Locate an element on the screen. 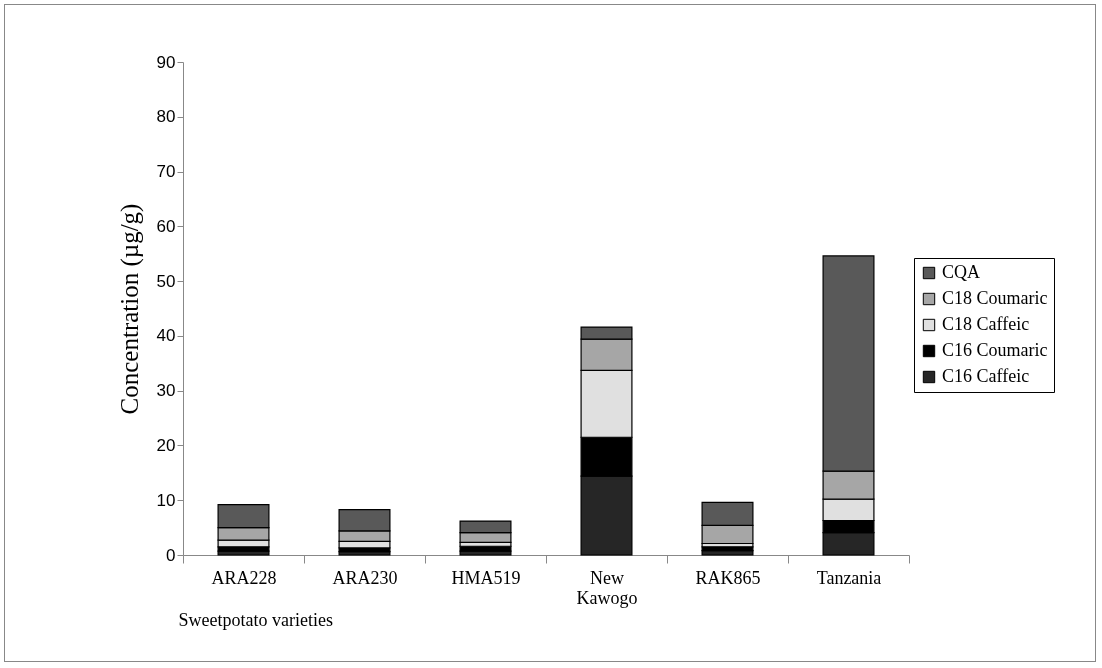  y-tick-label: 0 is located at coordinates (171, 555).